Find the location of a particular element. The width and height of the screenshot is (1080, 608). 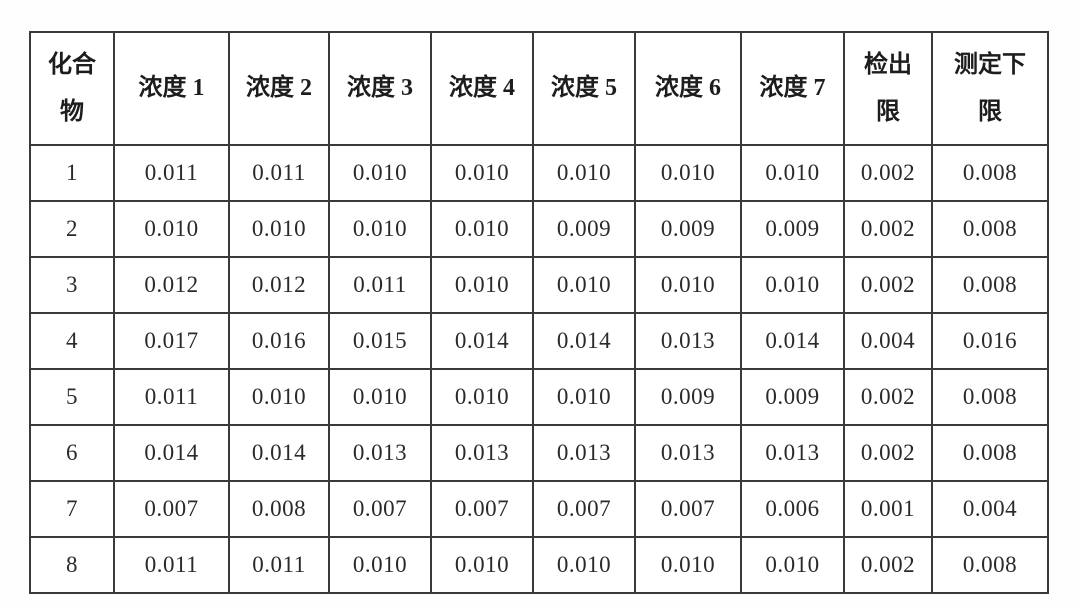

header-cell-detection-limit: 检出 限 is located at coordinates (888, 88).